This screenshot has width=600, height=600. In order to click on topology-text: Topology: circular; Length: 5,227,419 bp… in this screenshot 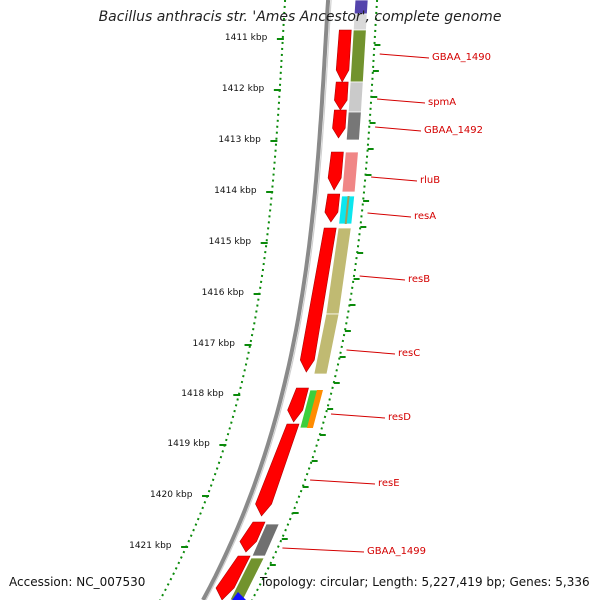, I will do `click(425, 582)`.